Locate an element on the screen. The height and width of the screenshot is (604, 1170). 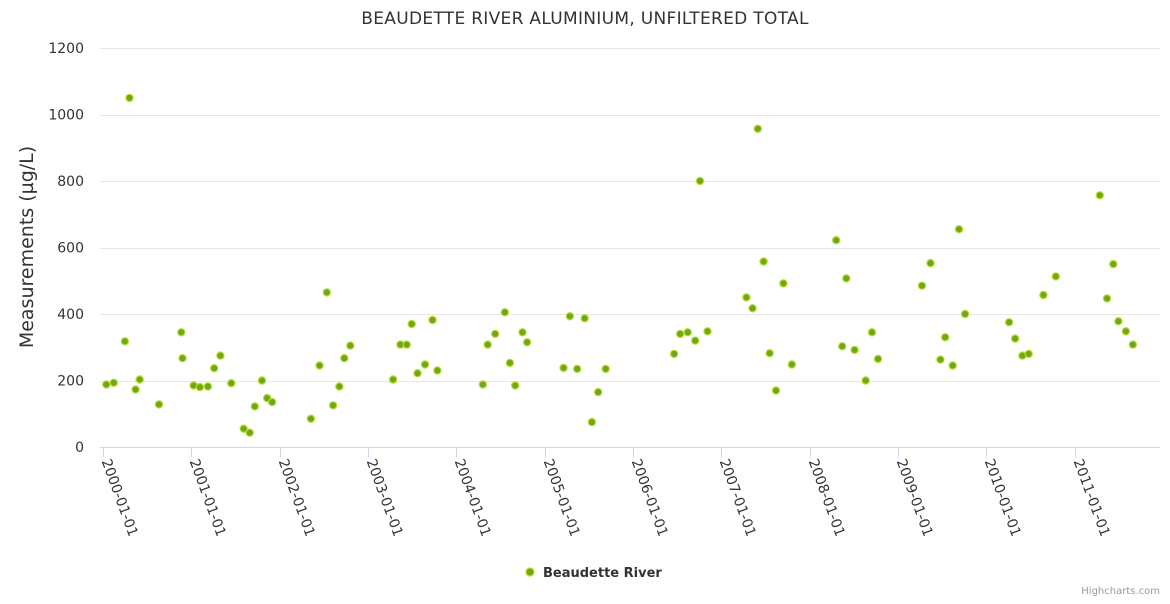
x-tick-label: 2010-01-01 is located at coordinates (1002, 498).